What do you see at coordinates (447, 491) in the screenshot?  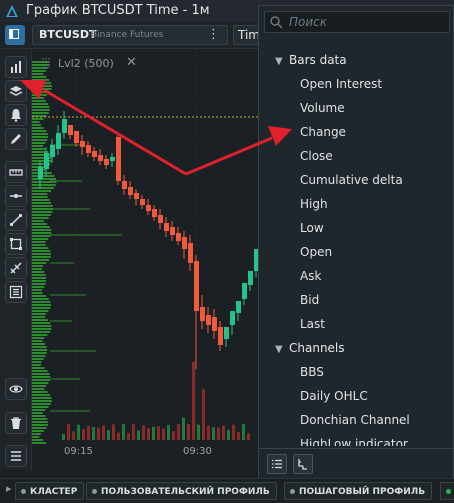 I see `tab-more` at bounding box center [447, 491].